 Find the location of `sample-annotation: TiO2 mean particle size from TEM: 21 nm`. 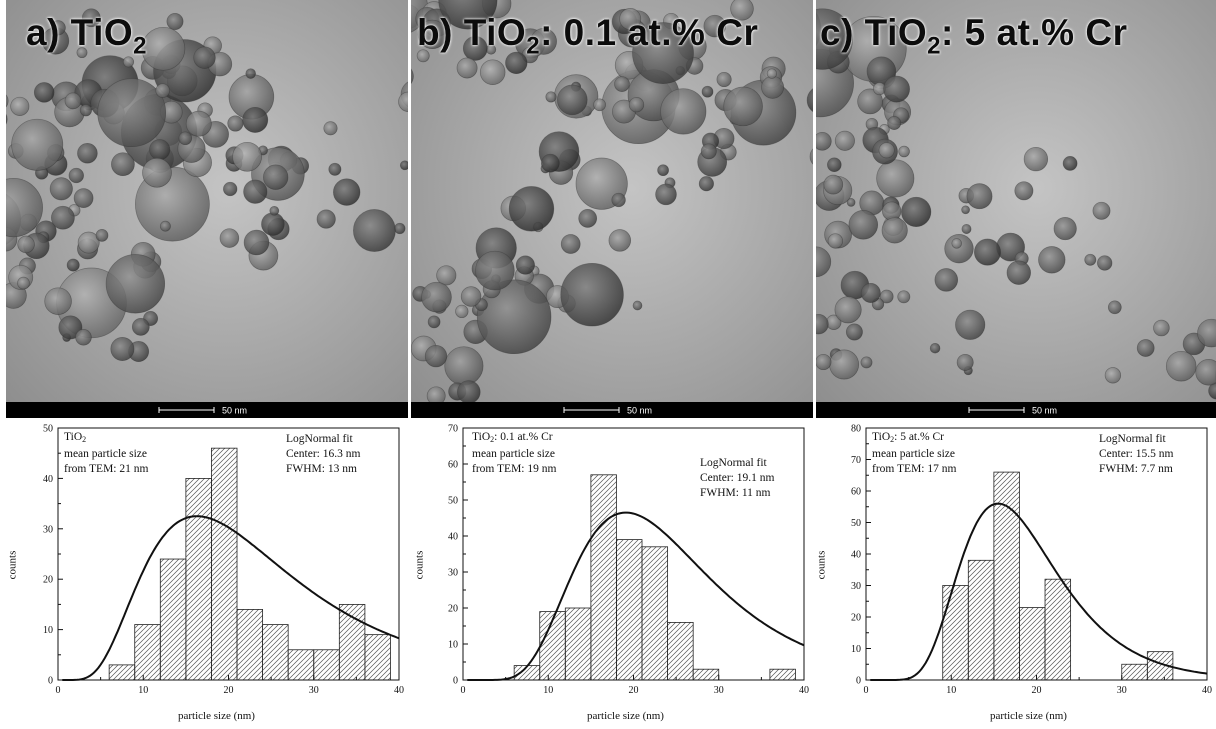

sample-annotation: TiO2 mean particle size from TEM: 21 nm is located at coordinates (106, 453).